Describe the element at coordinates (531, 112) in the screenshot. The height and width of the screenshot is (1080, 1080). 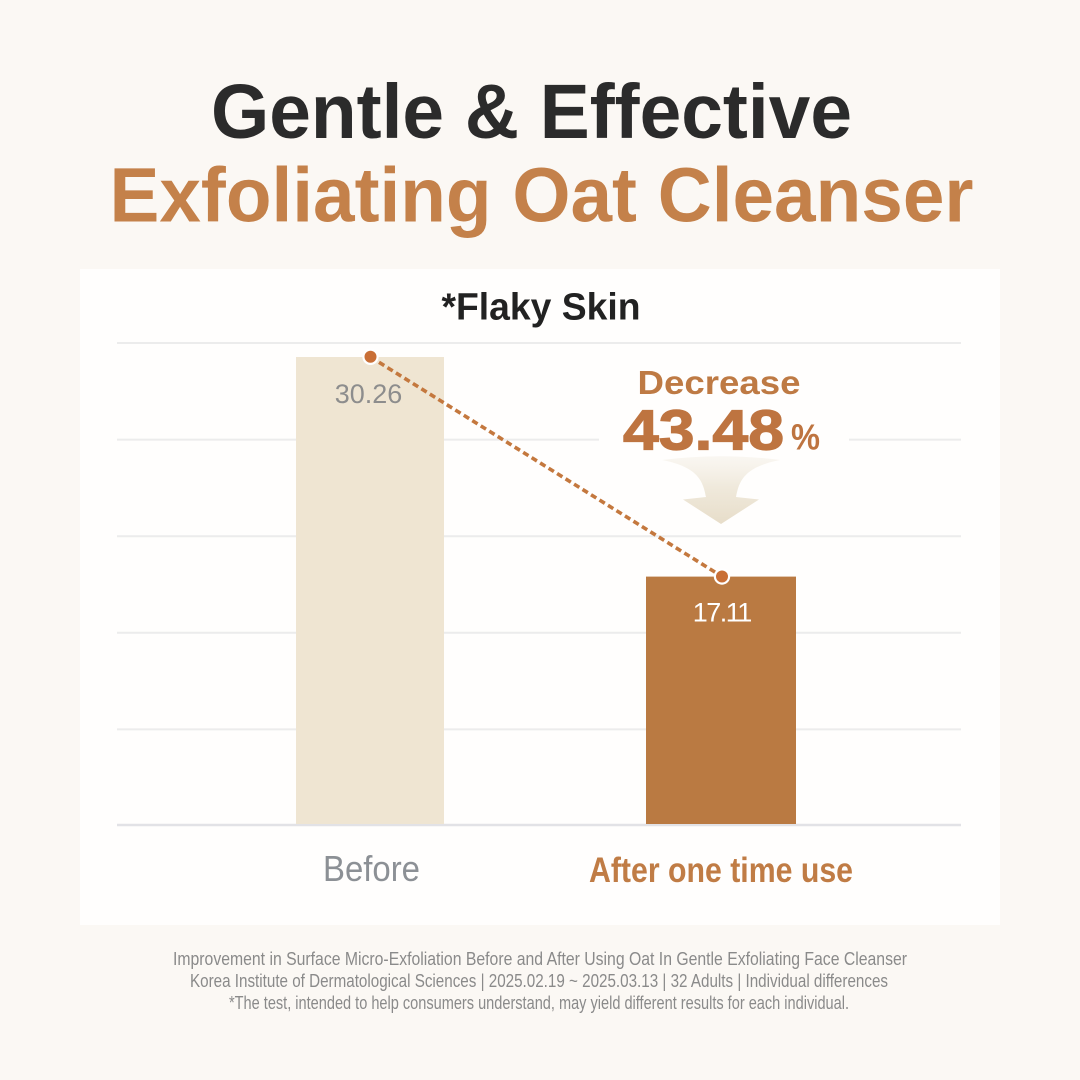
I see `svg-text: Gentle & Effective` at that location.